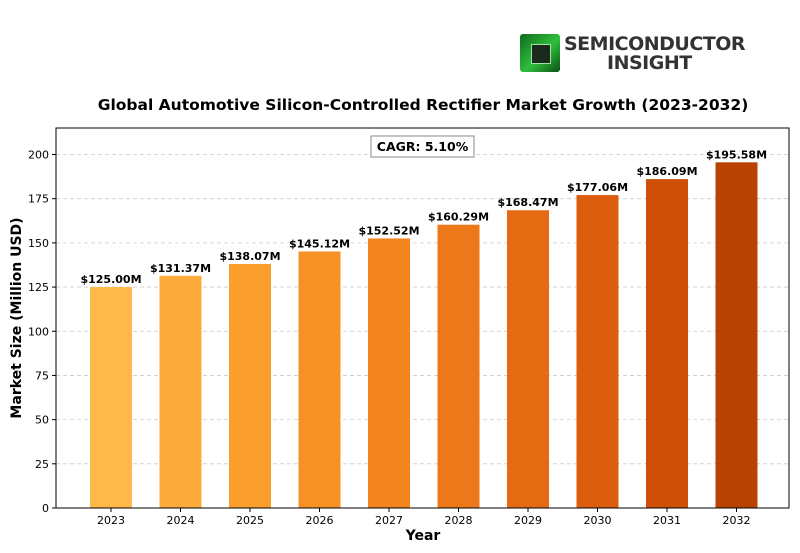  Describe the element at coordinates (649, 63) in the screenshot. I see `brand-name-line2: INSIGHT` at that location.